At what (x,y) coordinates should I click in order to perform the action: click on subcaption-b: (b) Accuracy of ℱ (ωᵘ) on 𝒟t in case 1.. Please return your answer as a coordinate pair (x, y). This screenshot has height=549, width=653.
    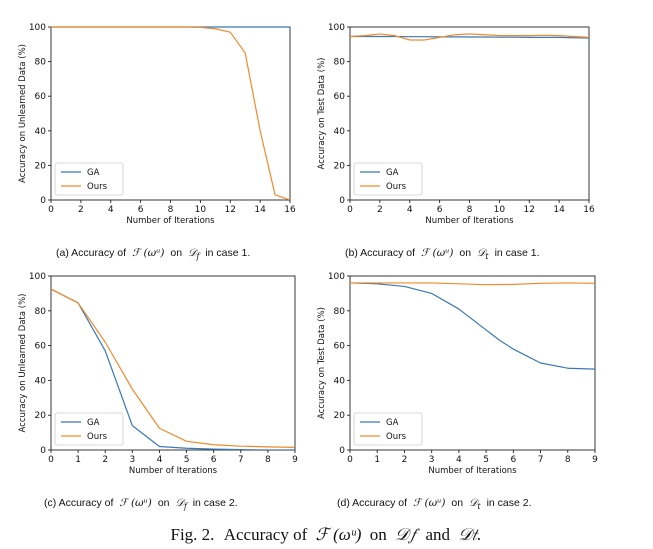
    Looking at the image, I should click on (442, 254).